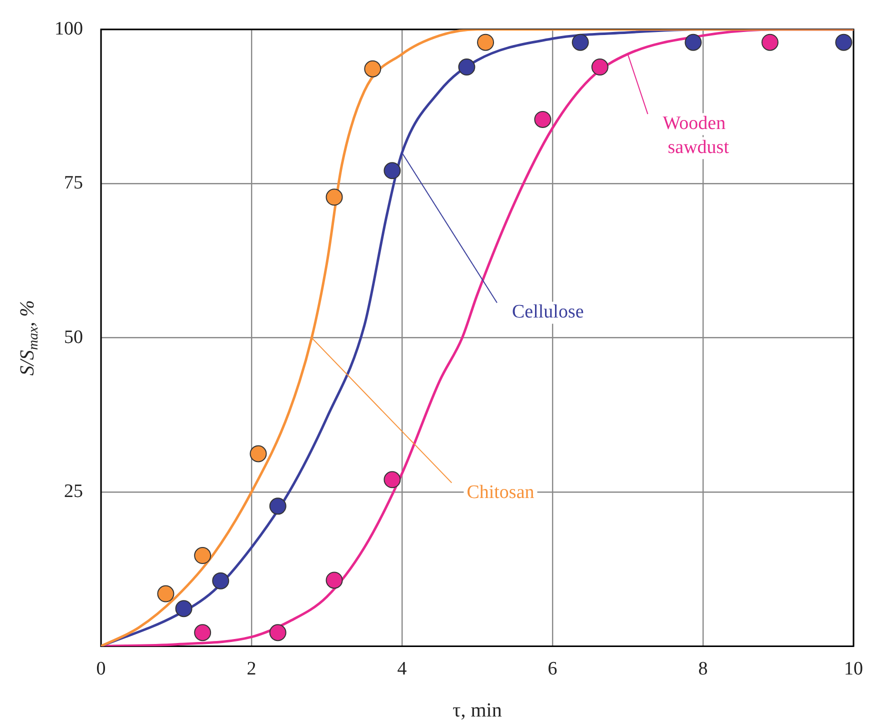  I want to click on text: Chitosan, so click(500, 492).